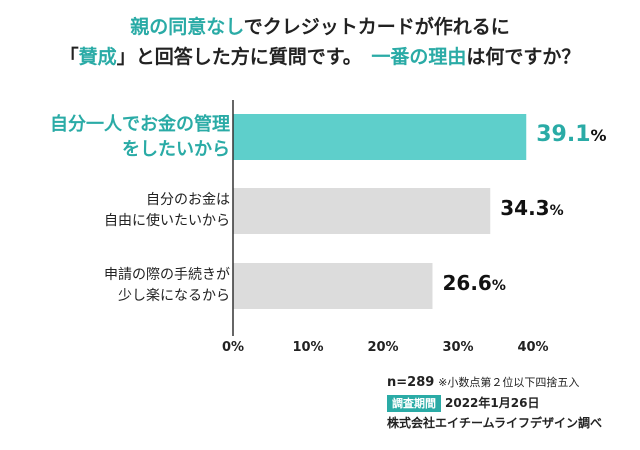 The image size is (640, 450). Describe the element at coordinates (167, 210) in the screenshot. I see `category-label-2: 自分のお金は 自由に使いたいから` at that location.